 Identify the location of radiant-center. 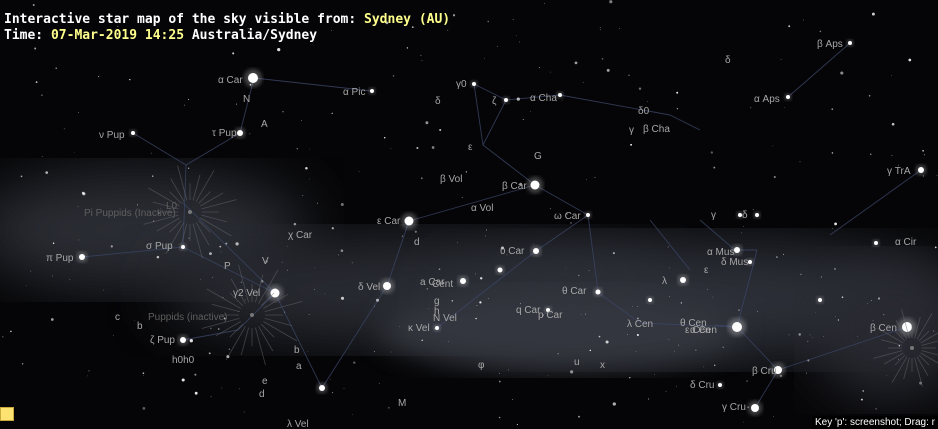
(252, 315).